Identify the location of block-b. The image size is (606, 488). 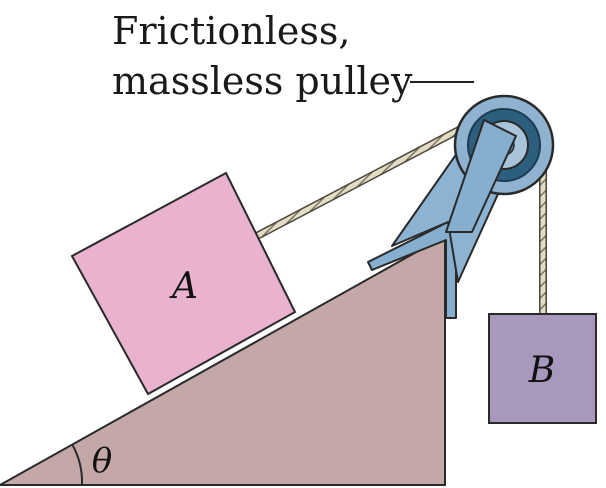
(542, 368).